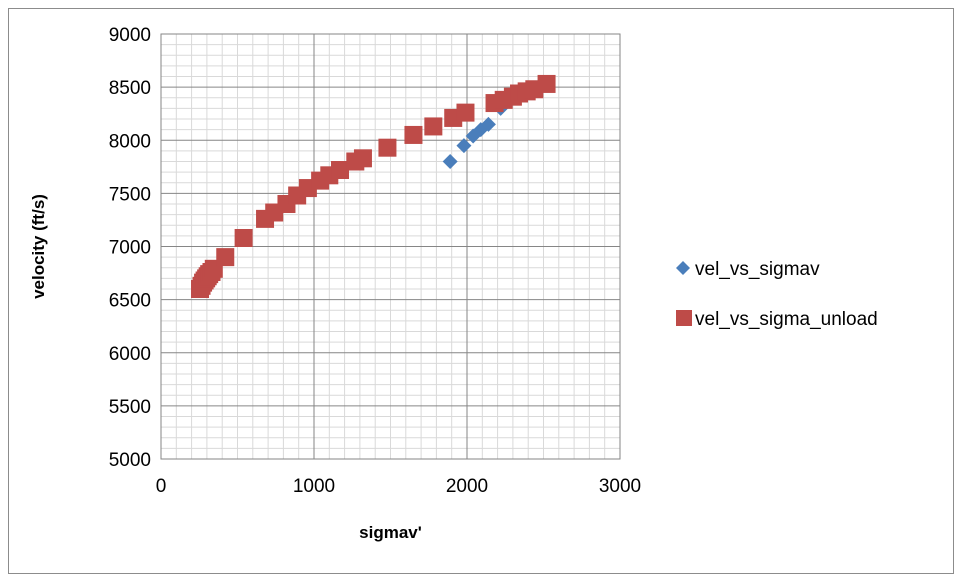 This screenshot has height=578, width=958. What do you see at coordinates (130, 407) in the screenshot?
I see `y-tick-label: 5500` at bounding box center [130, 407].